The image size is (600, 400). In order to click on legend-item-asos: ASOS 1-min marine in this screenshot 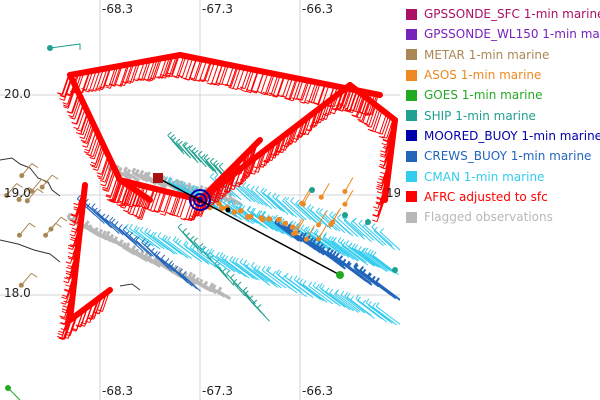, I will do `click(503, 75)`.